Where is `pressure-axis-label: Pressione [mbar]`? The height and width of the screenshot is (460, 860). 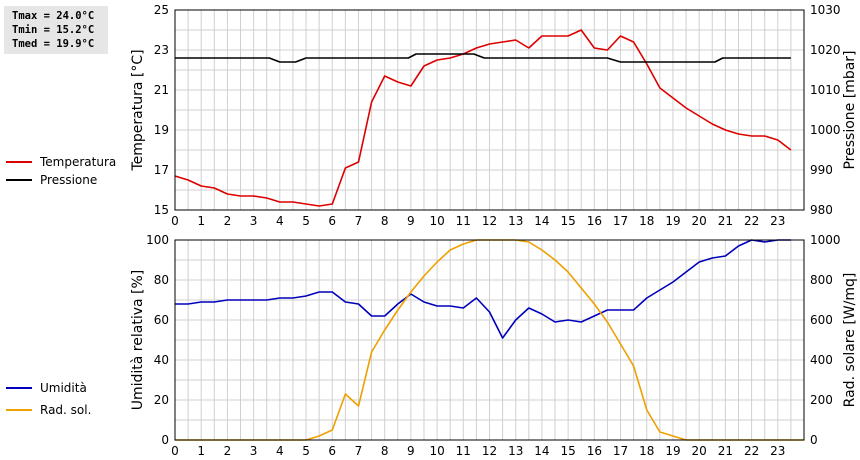
pressure-axis-label: Pressione [mbar] is located at coordinates (850, 109).